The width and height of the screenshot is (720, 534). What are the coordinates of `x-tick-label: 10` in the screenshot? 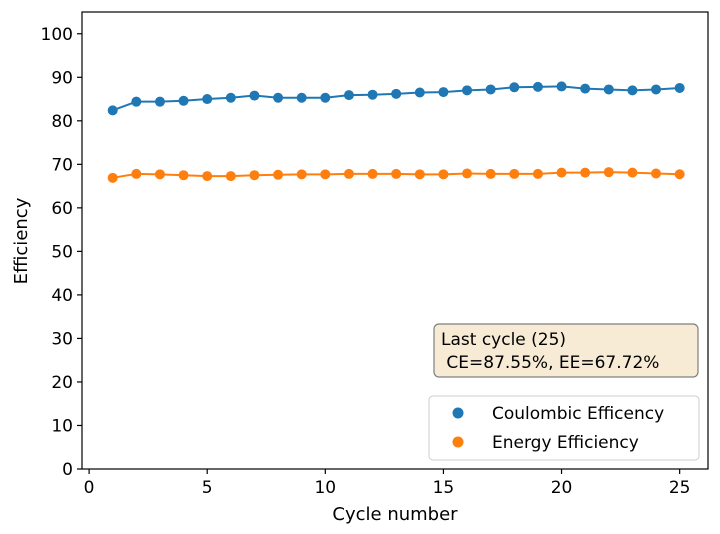 It's located at (325, 488).